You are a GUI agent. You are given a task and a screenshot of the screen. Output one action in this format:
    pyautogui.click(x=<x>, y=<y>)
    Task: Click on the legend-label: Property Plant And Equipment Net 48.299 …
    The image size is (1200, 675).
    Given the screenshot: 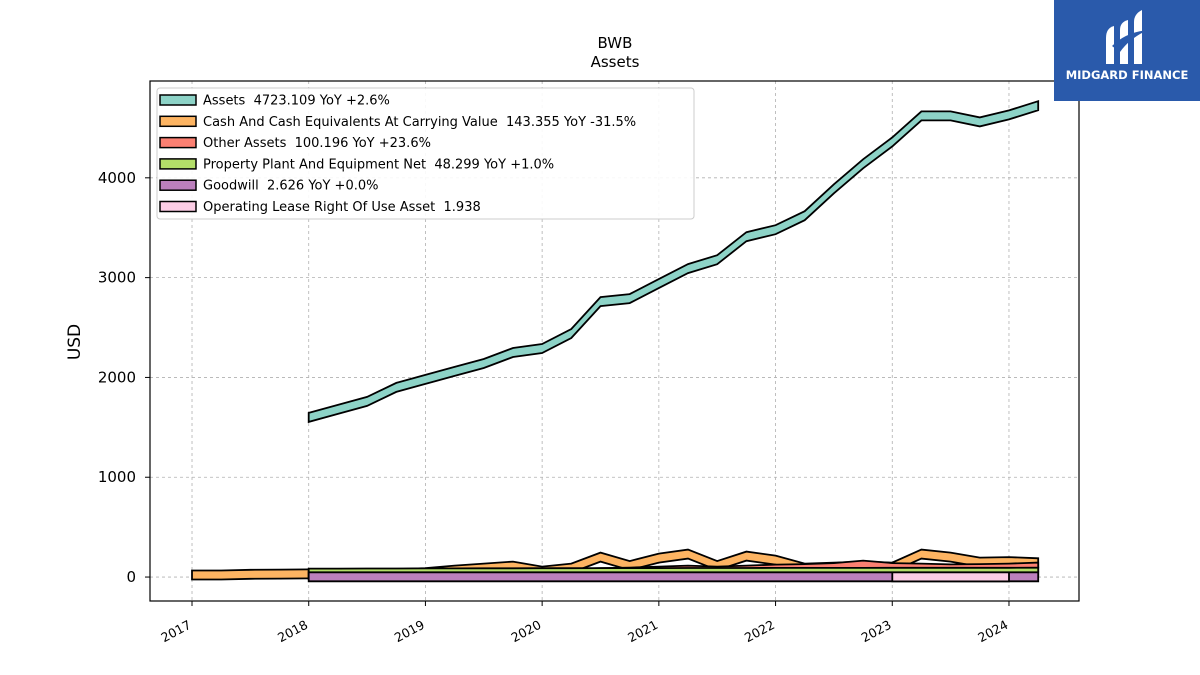 What is the action you would take?
    pyautogui.click(x=378, y=164)
    